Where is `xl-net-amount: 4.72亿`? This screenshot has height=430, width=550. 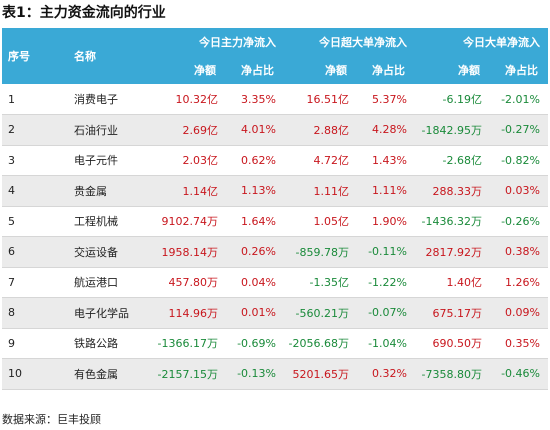 xl-net-amount: 4.72亿 is located at coordinates (320, 160).